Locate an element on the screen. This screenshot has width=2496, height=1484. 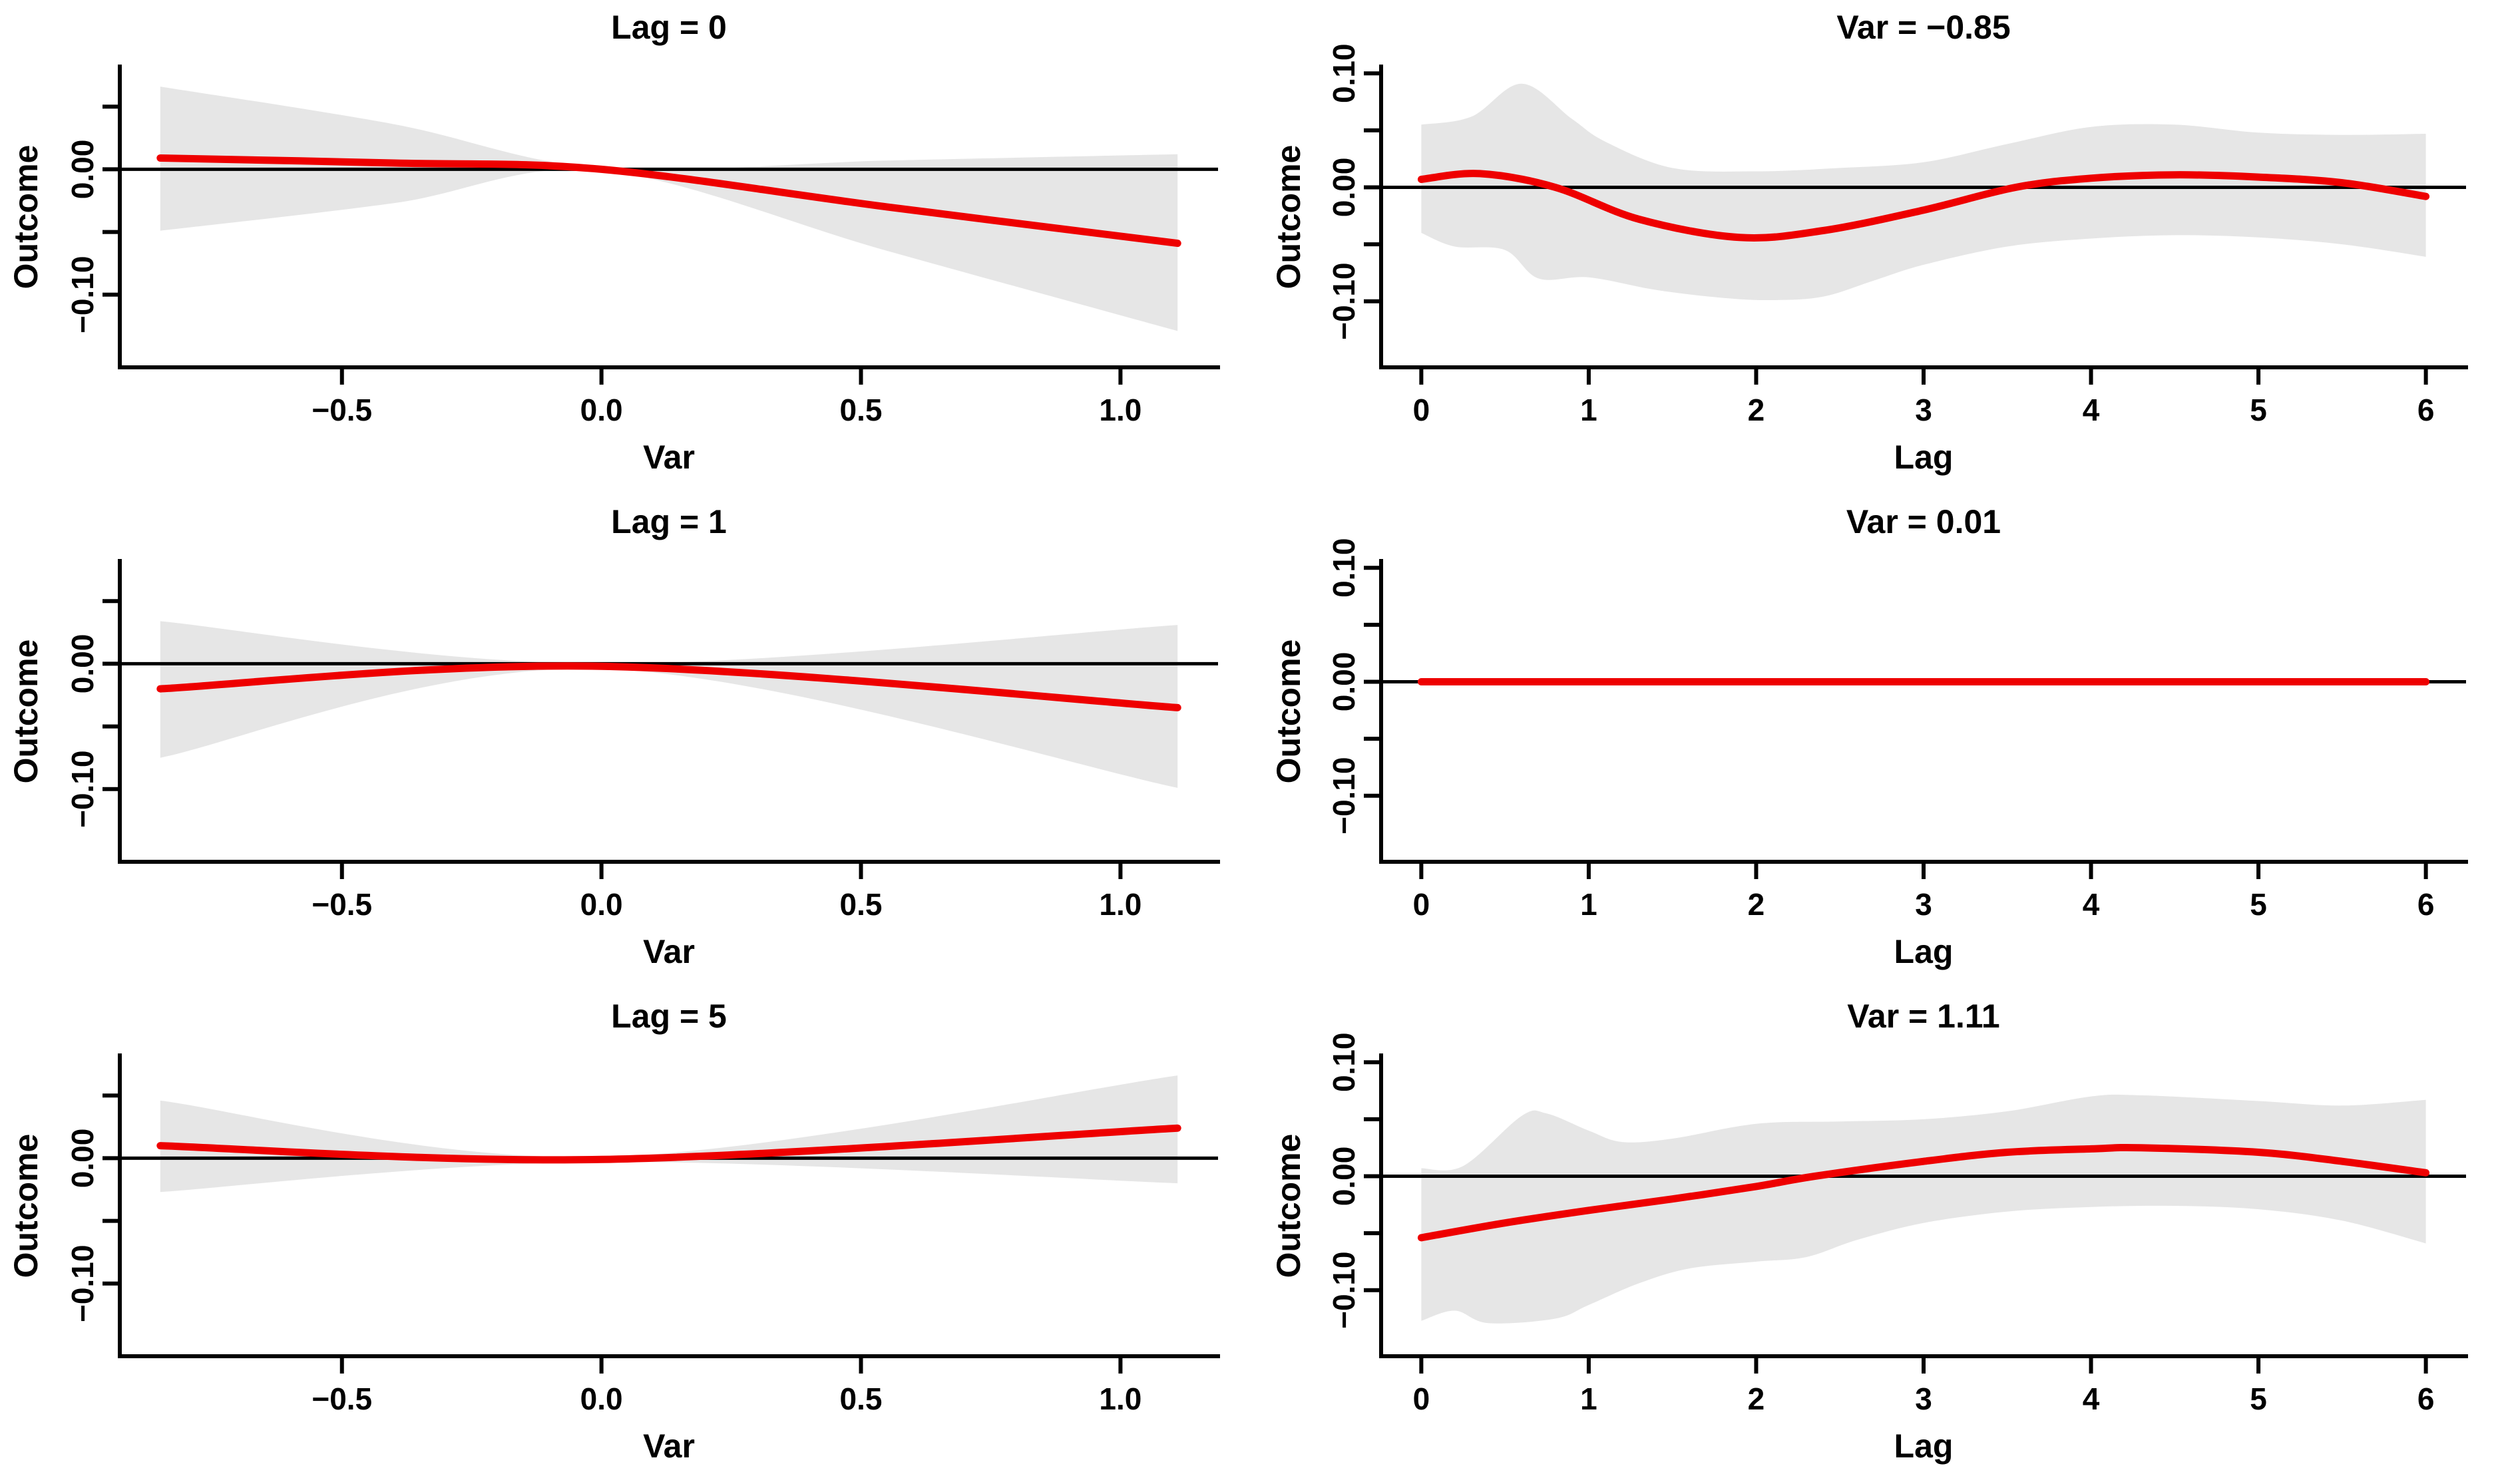
panel-title: Var = 0.01 is located at coordinates (1923, 521).